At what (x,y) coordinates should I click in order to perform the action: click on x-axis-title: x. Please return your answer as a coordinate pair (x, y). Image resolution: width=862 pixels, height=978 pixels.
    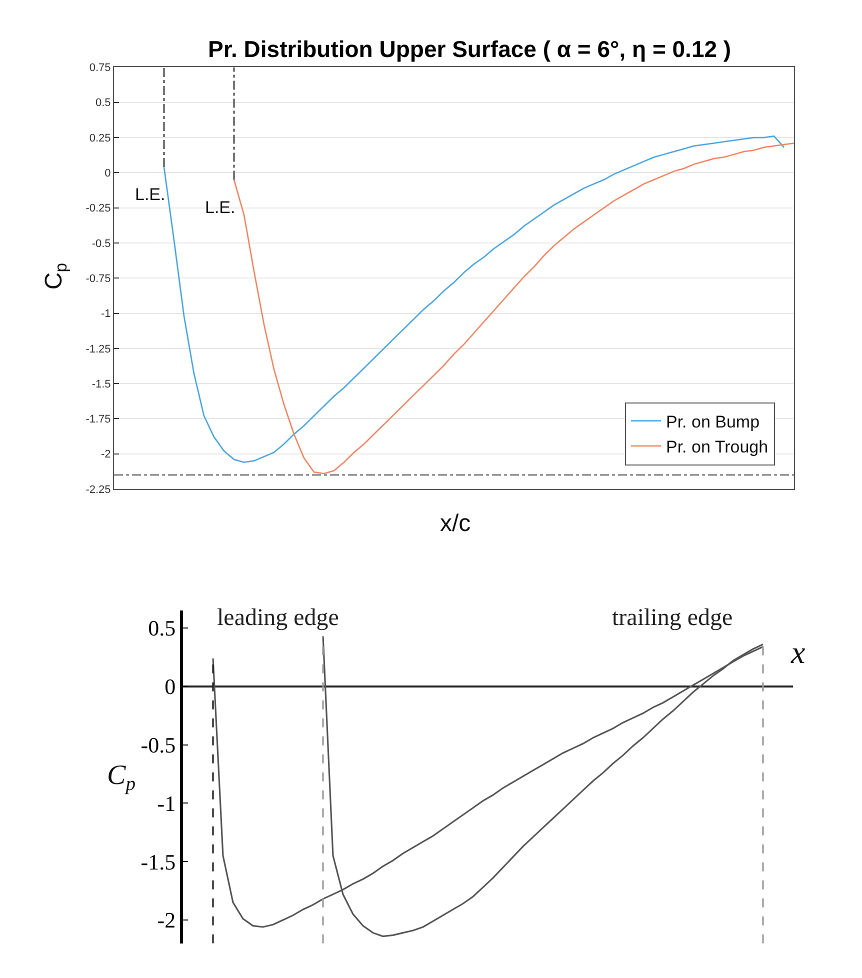
    Looking at the image, I should click on (798, 652).